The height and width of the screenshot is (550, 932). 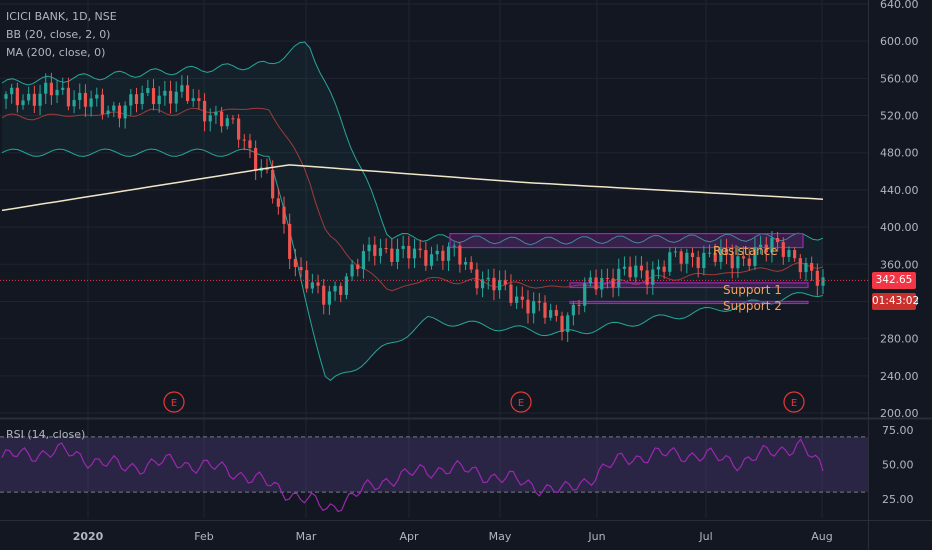 I want to click on y-tick-label: 400.00, so click(x=899, y=227).